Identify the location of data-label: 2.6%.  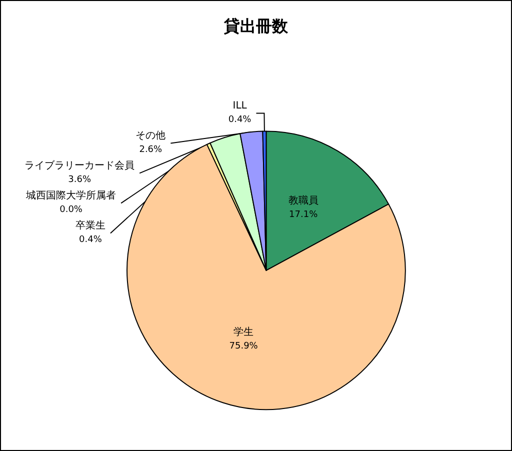
(151, 150).